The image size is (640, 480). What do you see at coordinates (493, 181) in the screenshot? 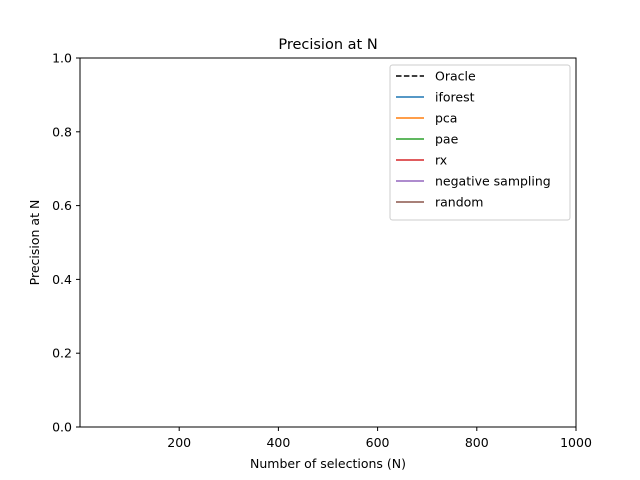
I see `legend-label: negative sampling` at bounding box center [493, 181].